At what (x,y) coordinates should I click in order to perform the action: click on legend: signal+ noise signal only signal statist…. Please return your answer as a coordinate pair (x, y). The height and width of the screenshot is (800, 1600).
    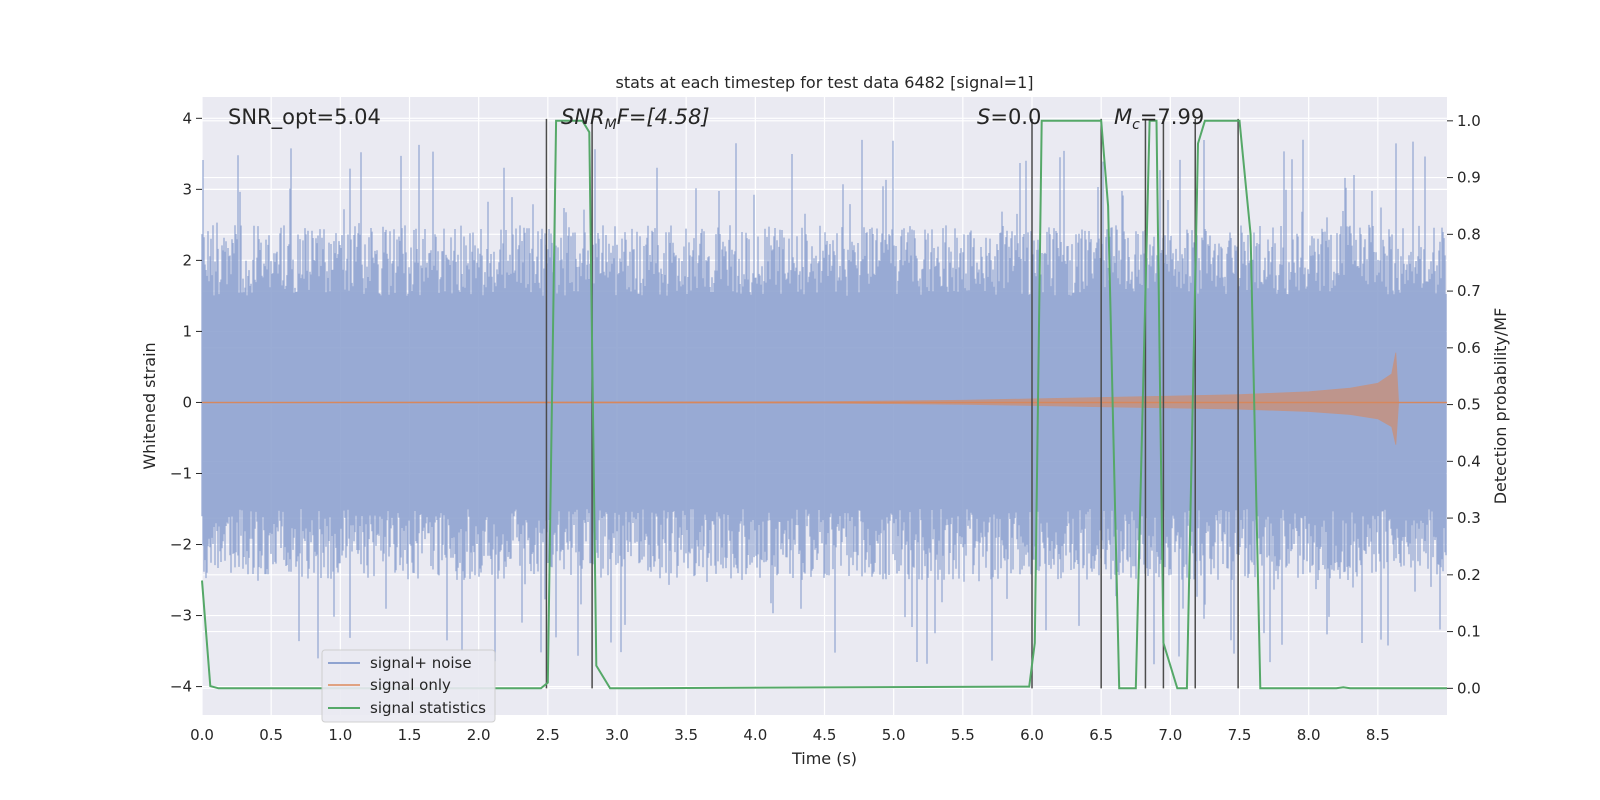
    Looking at the image, I should click on (408, 686).